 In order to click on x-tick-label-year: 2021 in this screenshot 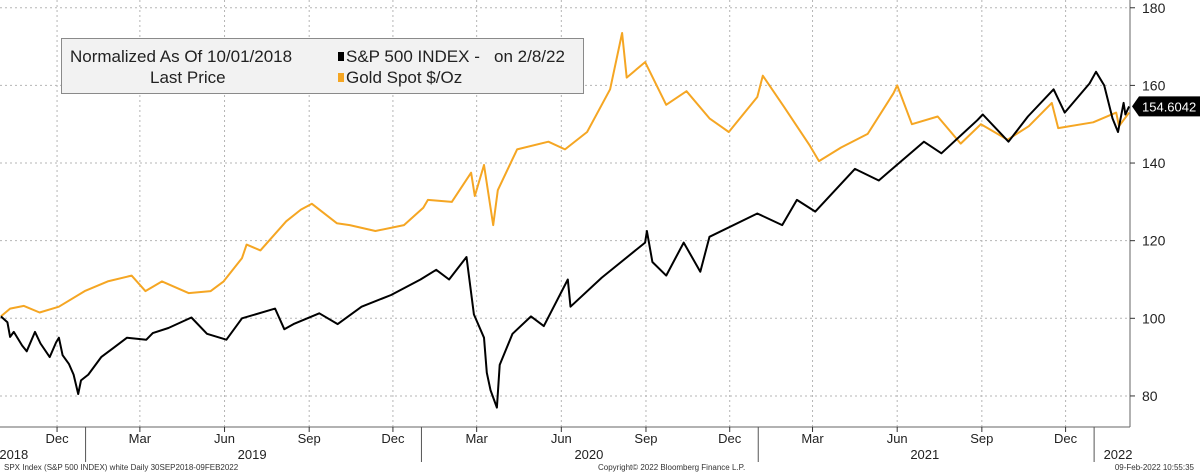, I will do `click(924, 454)`.